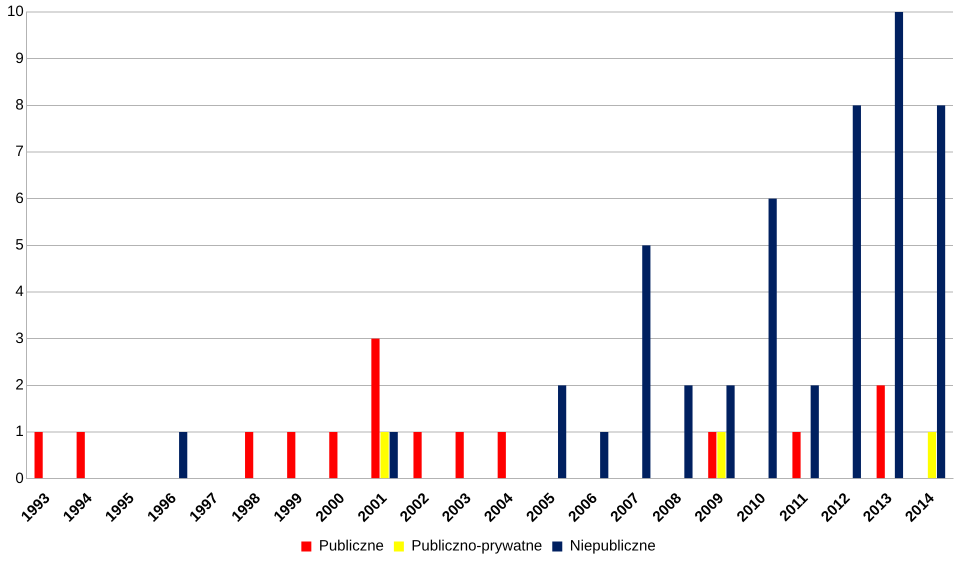 The width and height of the screenshot is (961, 564). Describe the element at coordinates (19, 151) in the screenshot. I see `y-tick-label: 7` at that location.